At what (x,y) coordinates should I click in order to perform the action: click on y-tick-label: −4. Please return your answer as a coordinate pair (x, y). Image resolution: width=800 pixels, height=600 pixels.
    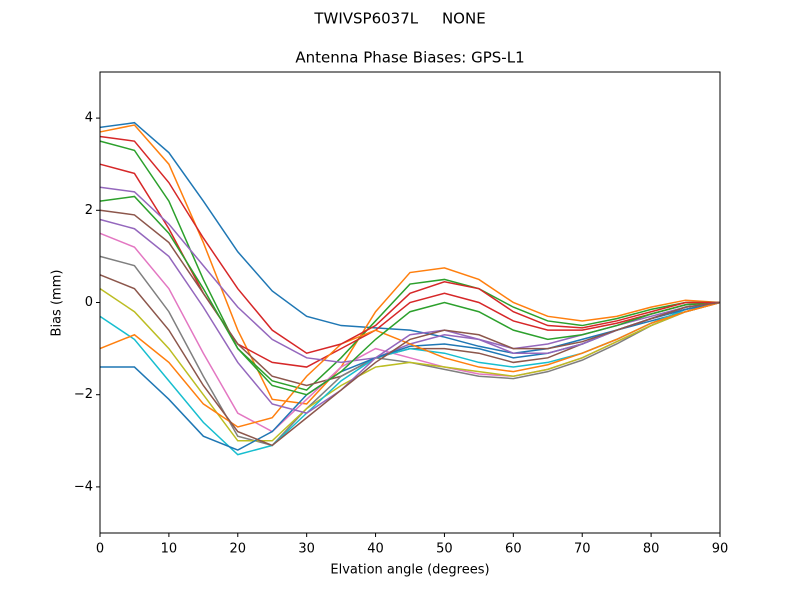
    Looking at the image, I should click on (83, 486).